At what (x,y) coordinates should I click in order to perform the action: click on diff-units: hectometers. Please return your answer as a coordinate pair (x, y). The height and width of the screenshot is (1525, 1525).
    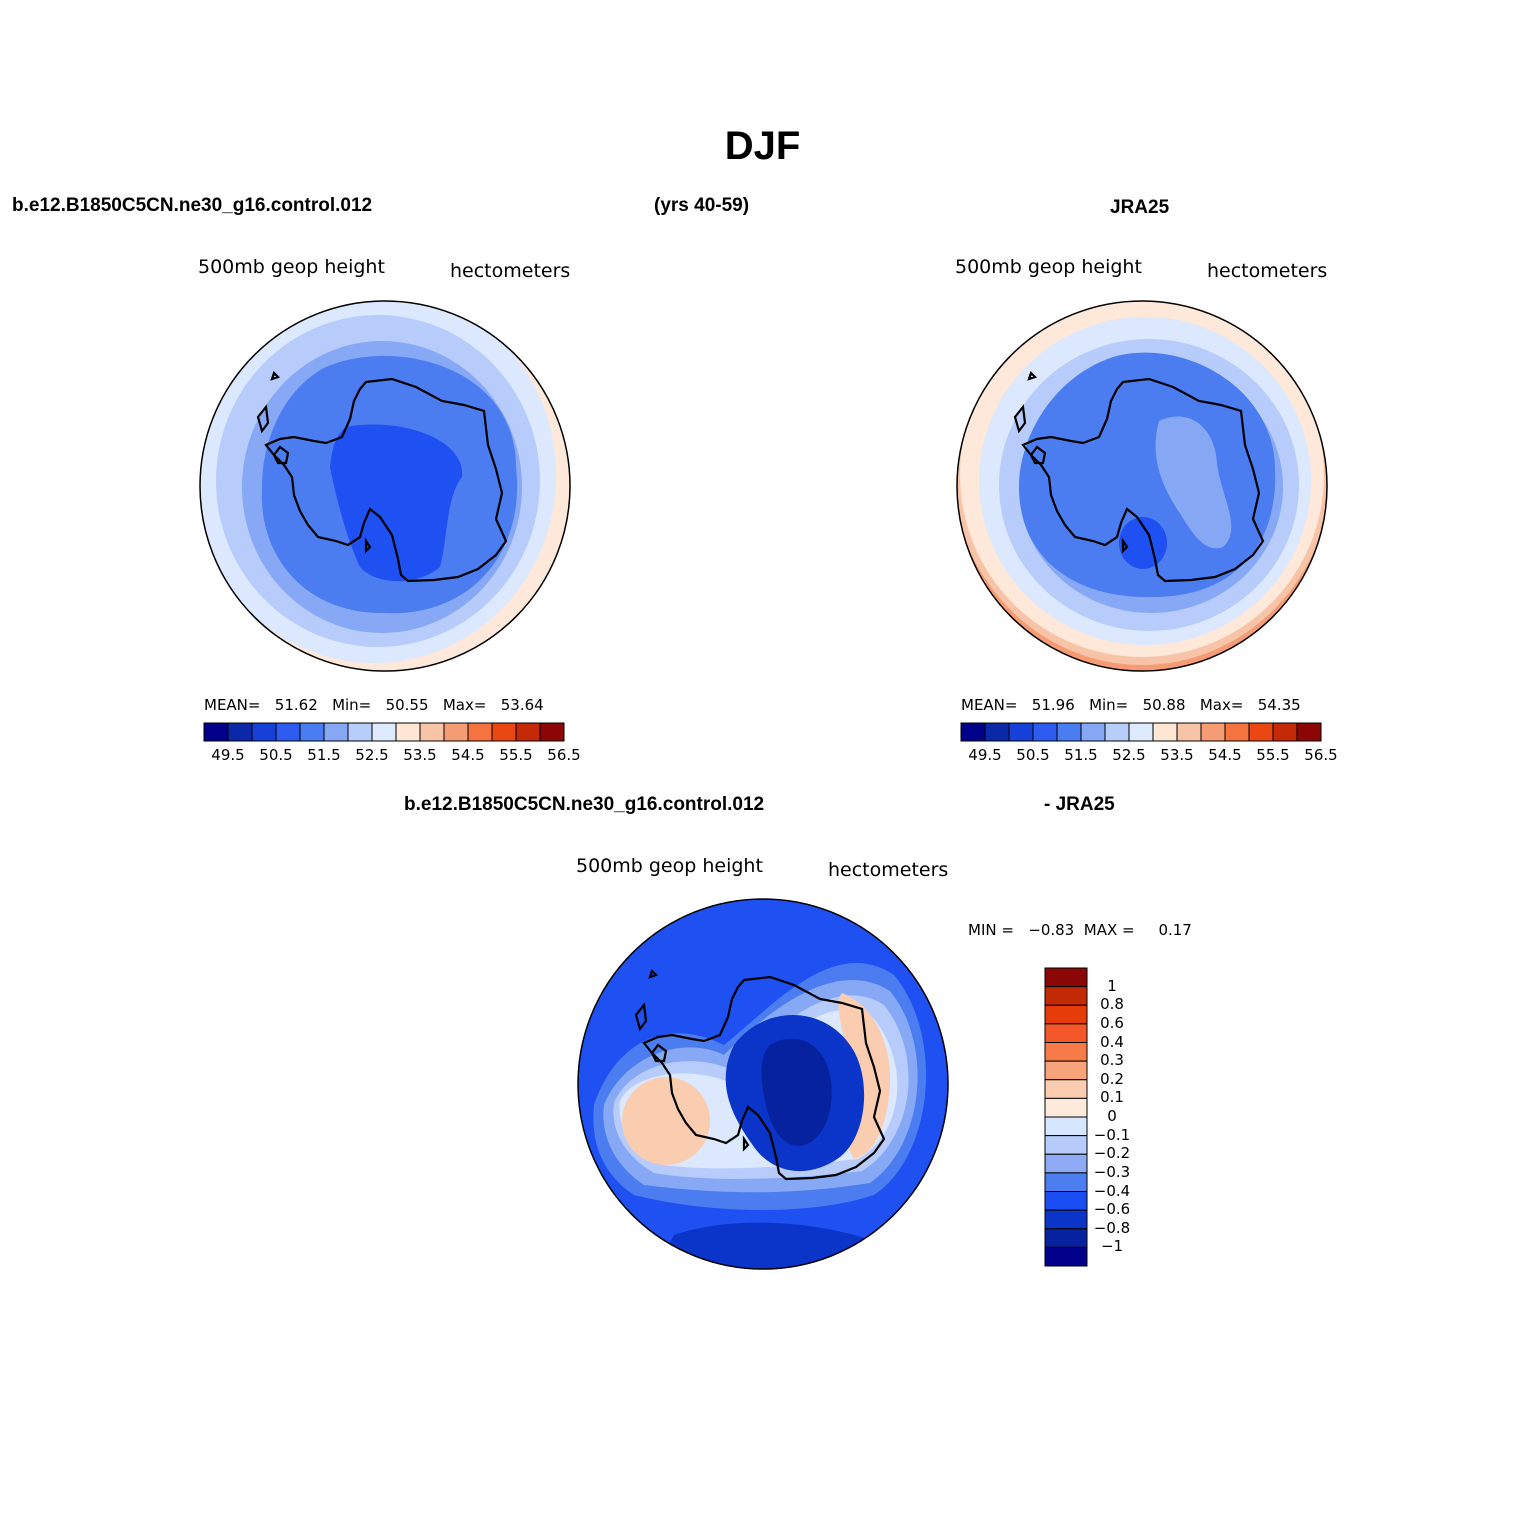
    Looking at the image, I should click on (888, 870).